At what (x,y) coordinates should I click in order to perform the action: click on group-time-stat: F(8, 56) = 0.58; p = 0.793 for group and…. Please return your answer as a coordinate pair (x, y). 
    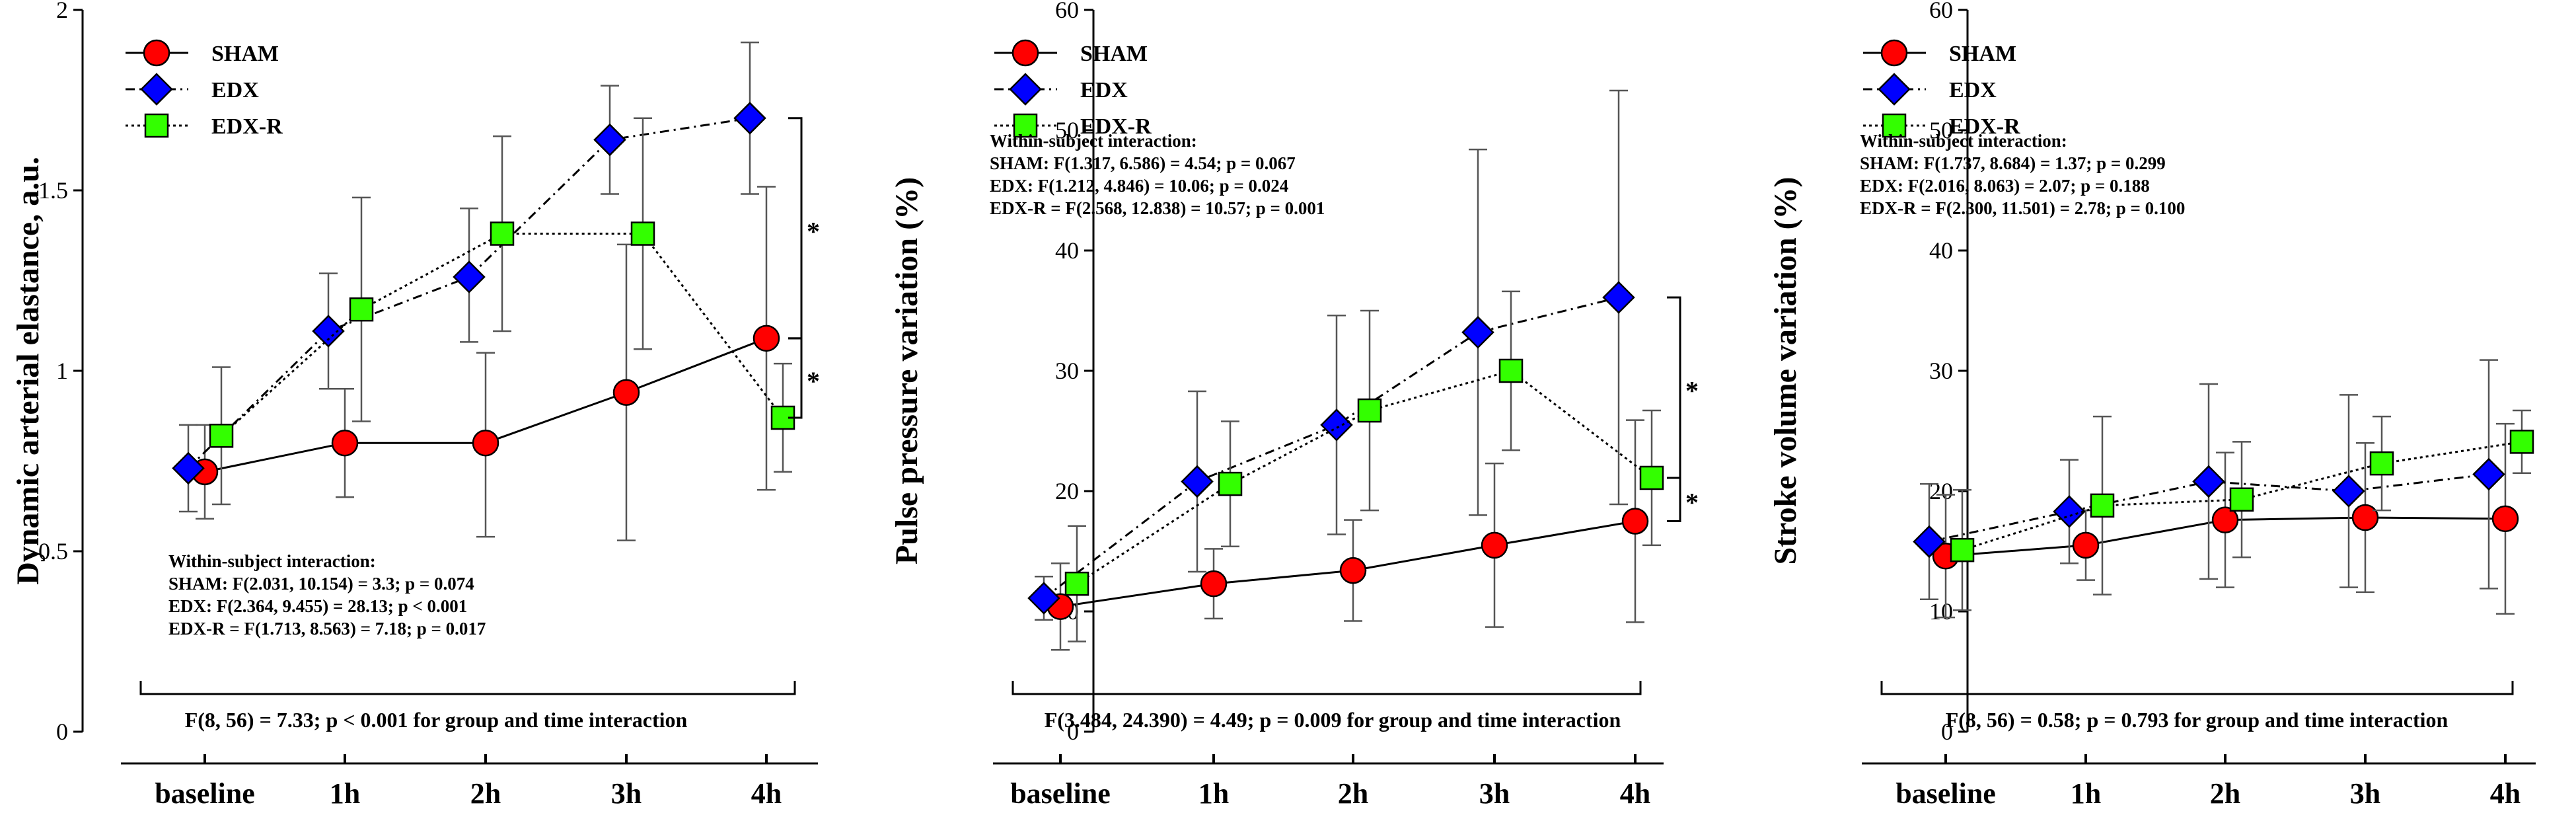
    Looking at the image, I should click on (2197, 720).